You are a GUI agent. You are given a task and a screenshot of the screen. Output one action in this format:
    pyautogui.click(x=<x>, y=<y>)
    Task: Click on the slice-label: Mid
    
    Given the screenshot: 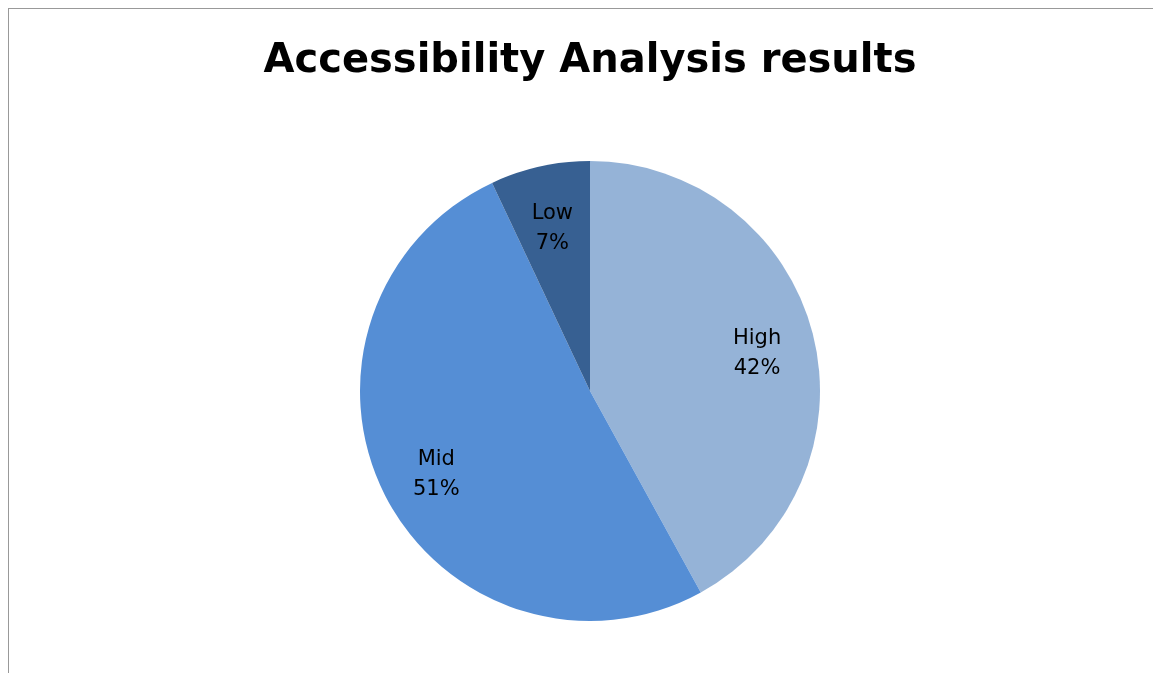 What is the action you would take?
    pyautogui.click(x=436, y=458)
    